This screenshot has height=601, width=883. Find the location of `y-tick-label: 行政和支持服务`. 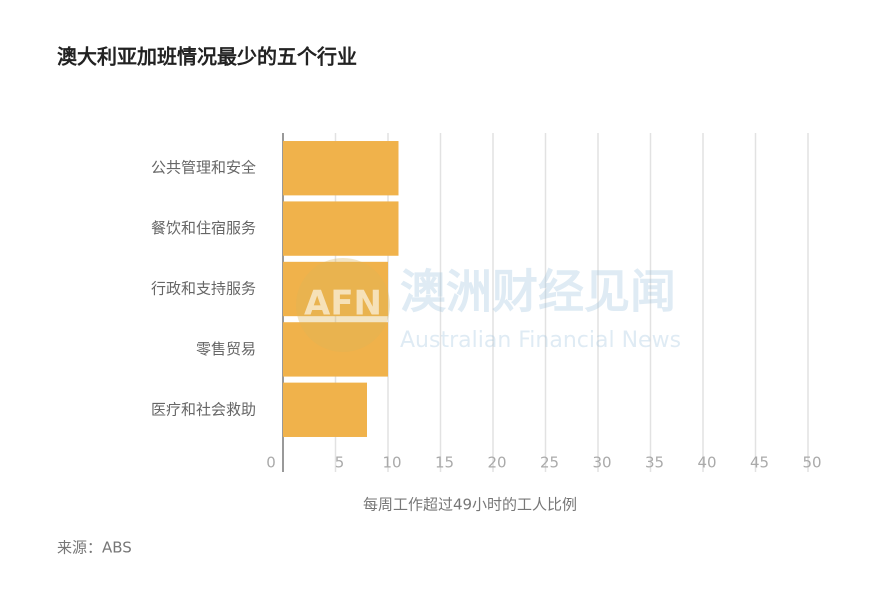

y-tick-label: 行政和支持服务 is located at coordinates (203, 289).